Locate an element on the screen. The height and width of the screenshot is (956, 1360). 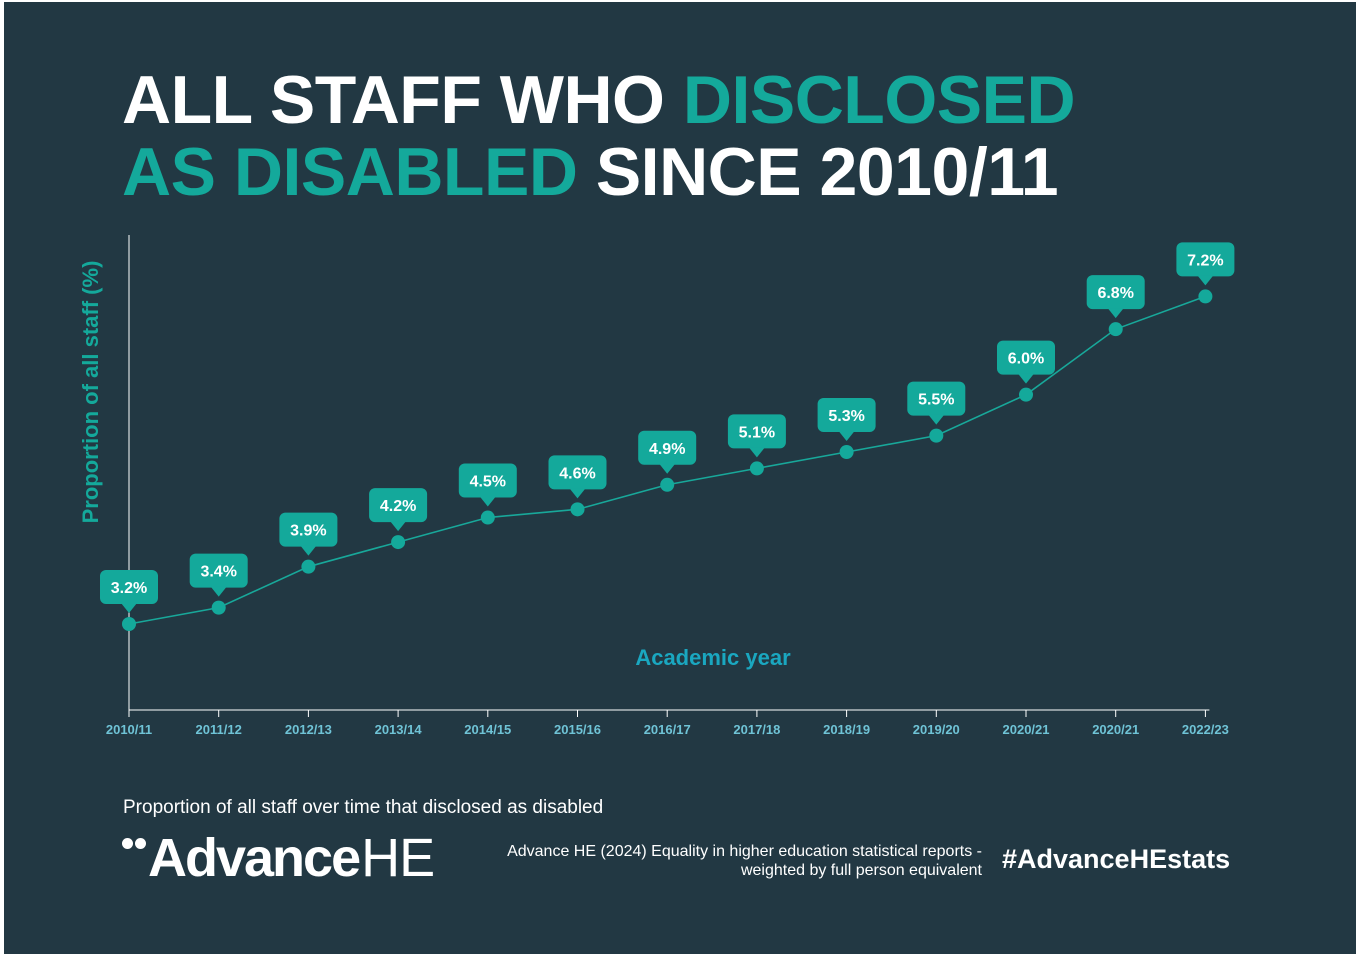
data-label-callout: 5.1% is located at coordinates (756, 436).